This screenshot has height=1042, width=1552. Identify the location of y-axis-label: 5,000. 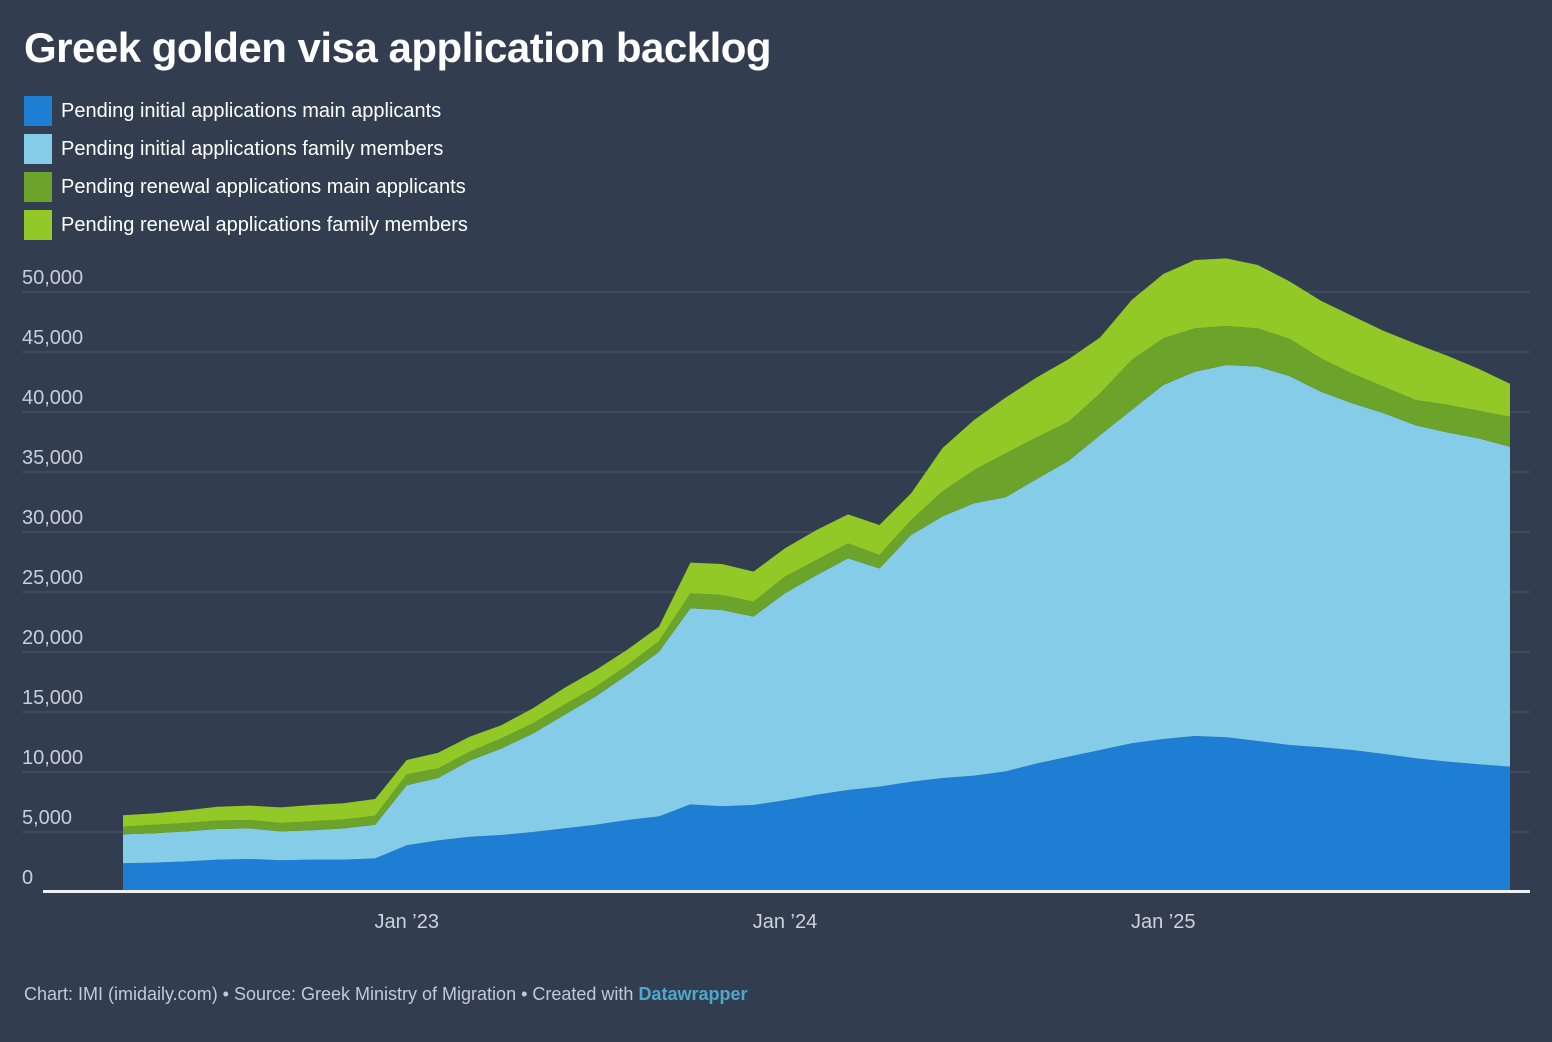
(47, 818).